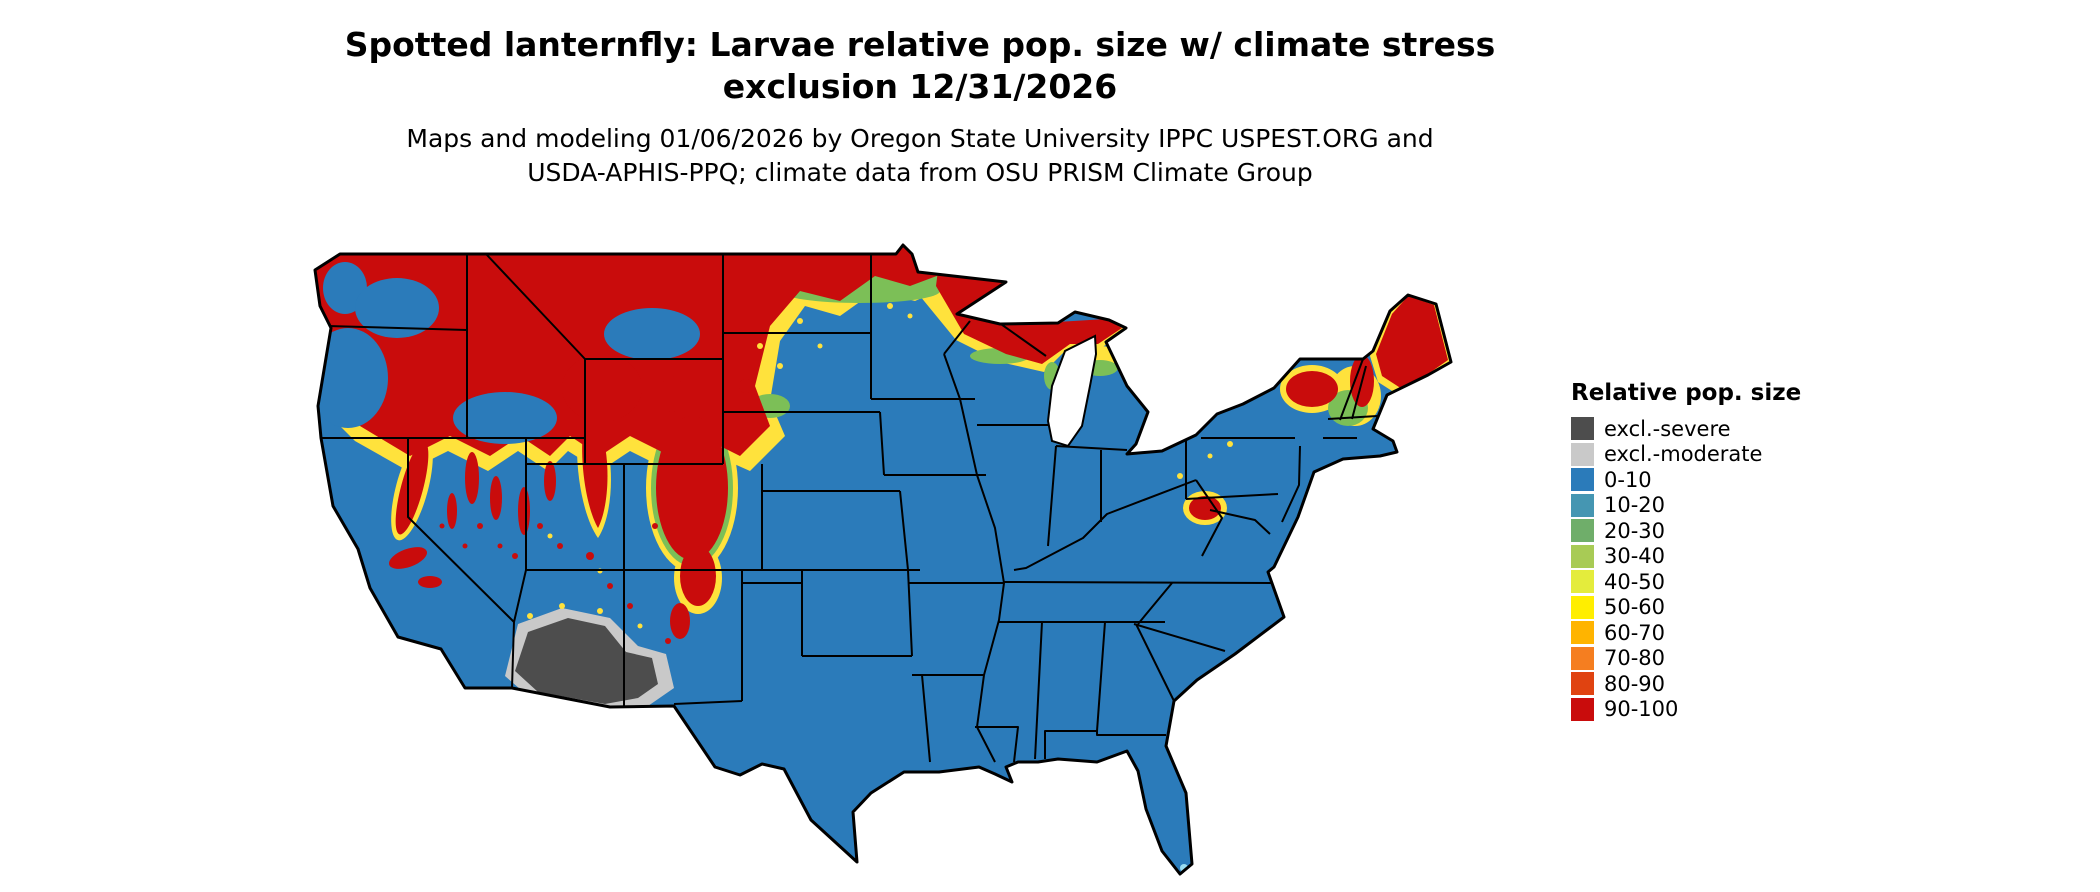  Describe the element at coordinates (652, 334) in the screenshot. I see `low-pop-central-montana` at that location.